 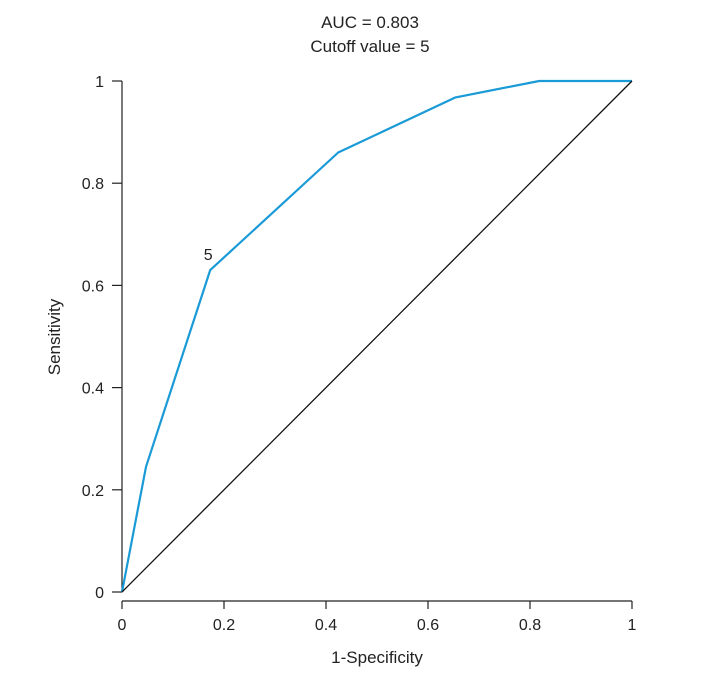 I want to click on cutoff-point-label: 5, so click(x=208, y=255).